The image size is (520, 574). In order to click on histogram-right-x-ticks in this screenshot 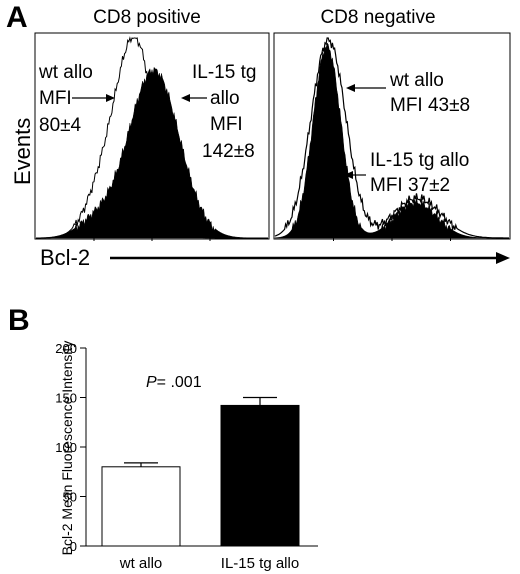, I will do `click(392, 239)`.